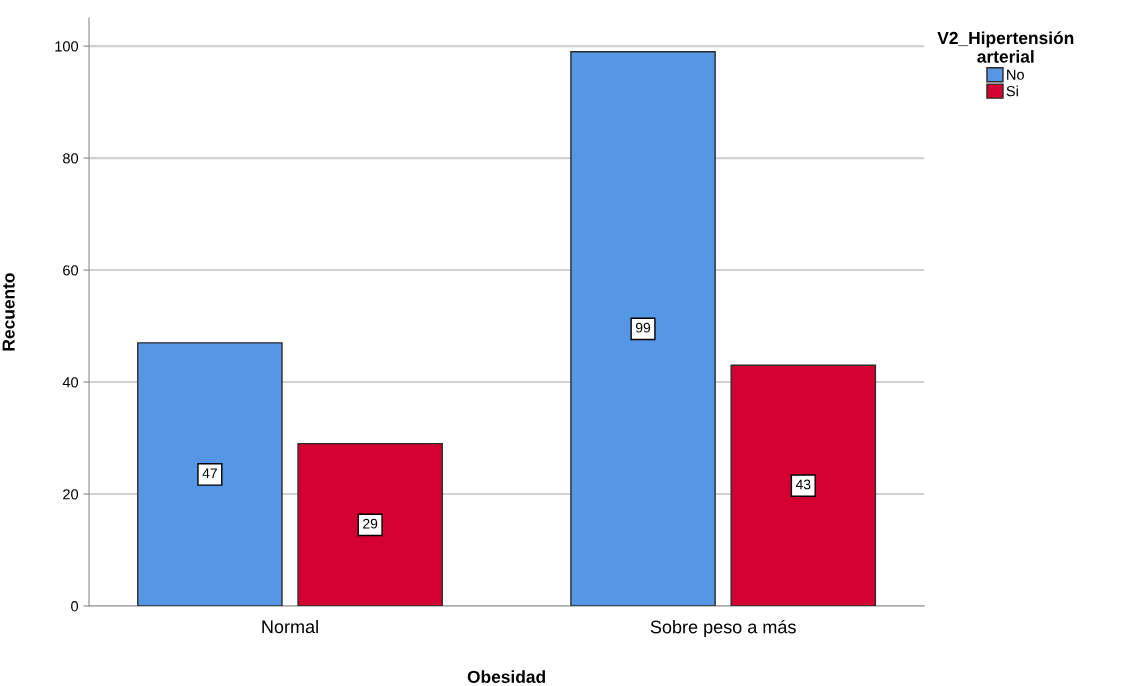 This screenshot has height=686, width=1127. Describe the element at coordinates (71, 270) in the screenshot. I see `y-tick-label: 60` at that location.